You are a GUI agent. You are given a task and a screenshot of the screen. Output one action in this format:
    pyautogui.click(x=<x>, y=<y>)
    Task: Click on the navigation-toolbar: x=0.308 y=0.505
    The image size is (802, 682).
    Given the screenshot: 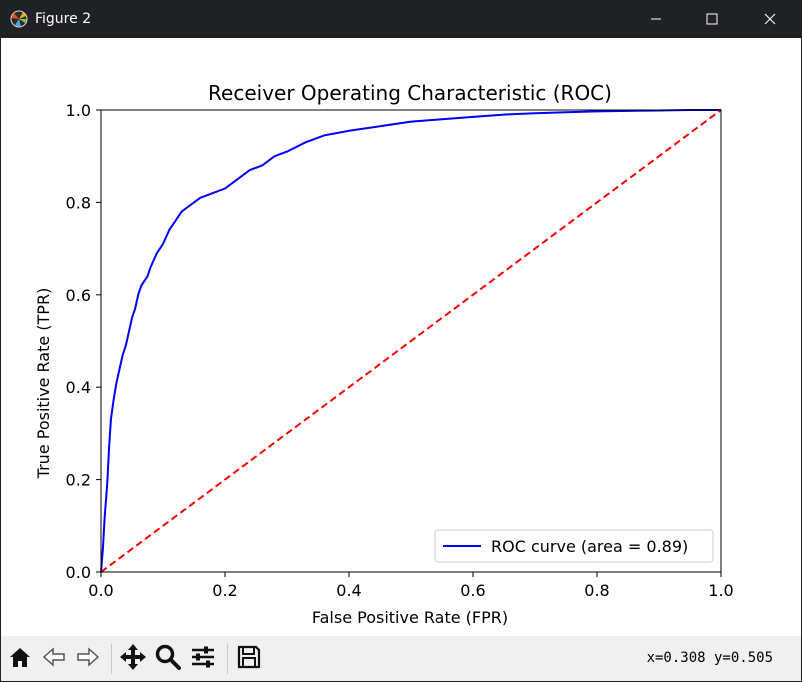 What is the action you would take?
    pyautogui.click(x=401, y=658)
    